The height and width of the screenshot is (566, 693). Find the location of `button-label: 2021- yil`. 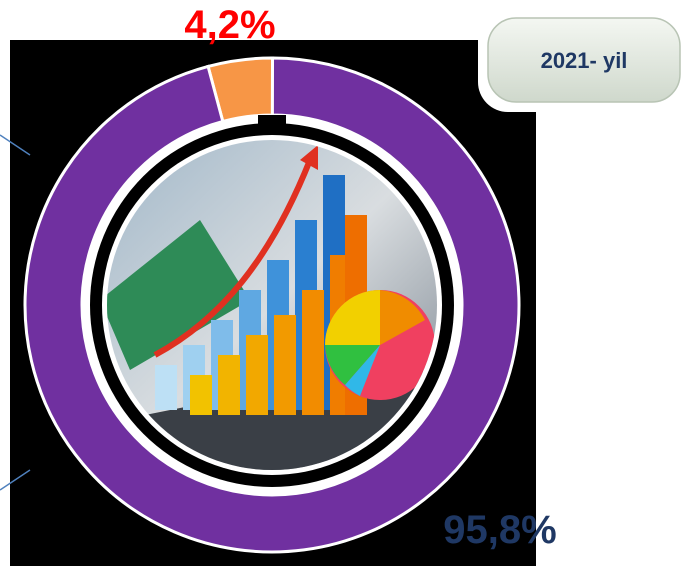

button-label: 2021- yil is located at coordinates (584, 60).